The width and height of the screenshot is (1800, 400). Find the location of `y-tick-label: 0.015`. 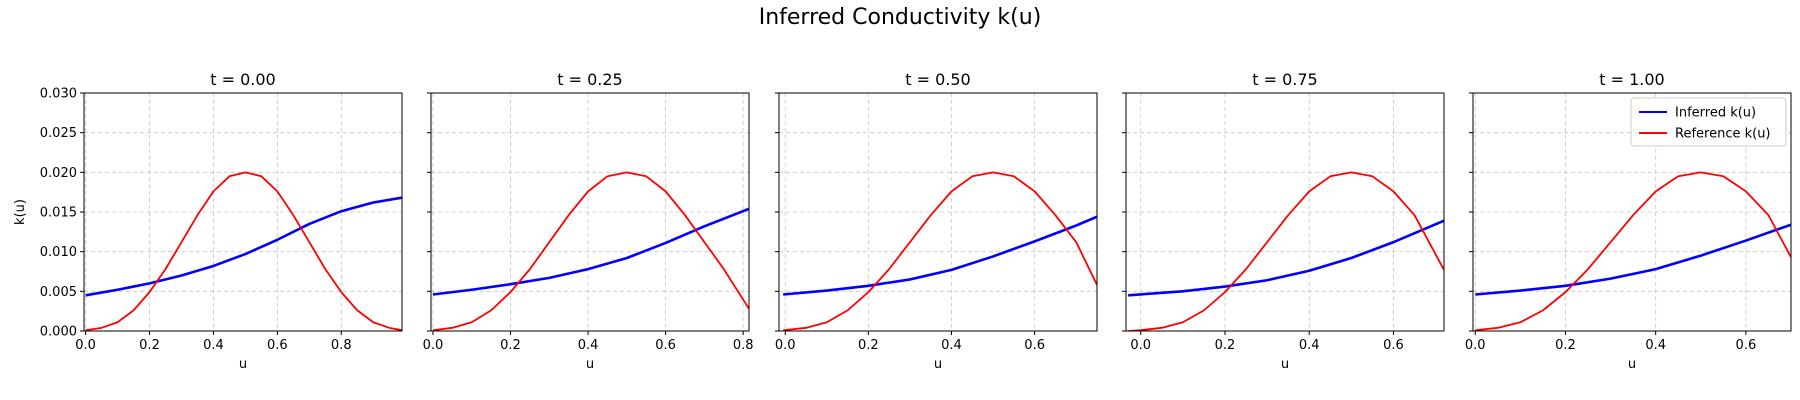

y-tick-label: 0.015 is located at coordinates (58, 213).